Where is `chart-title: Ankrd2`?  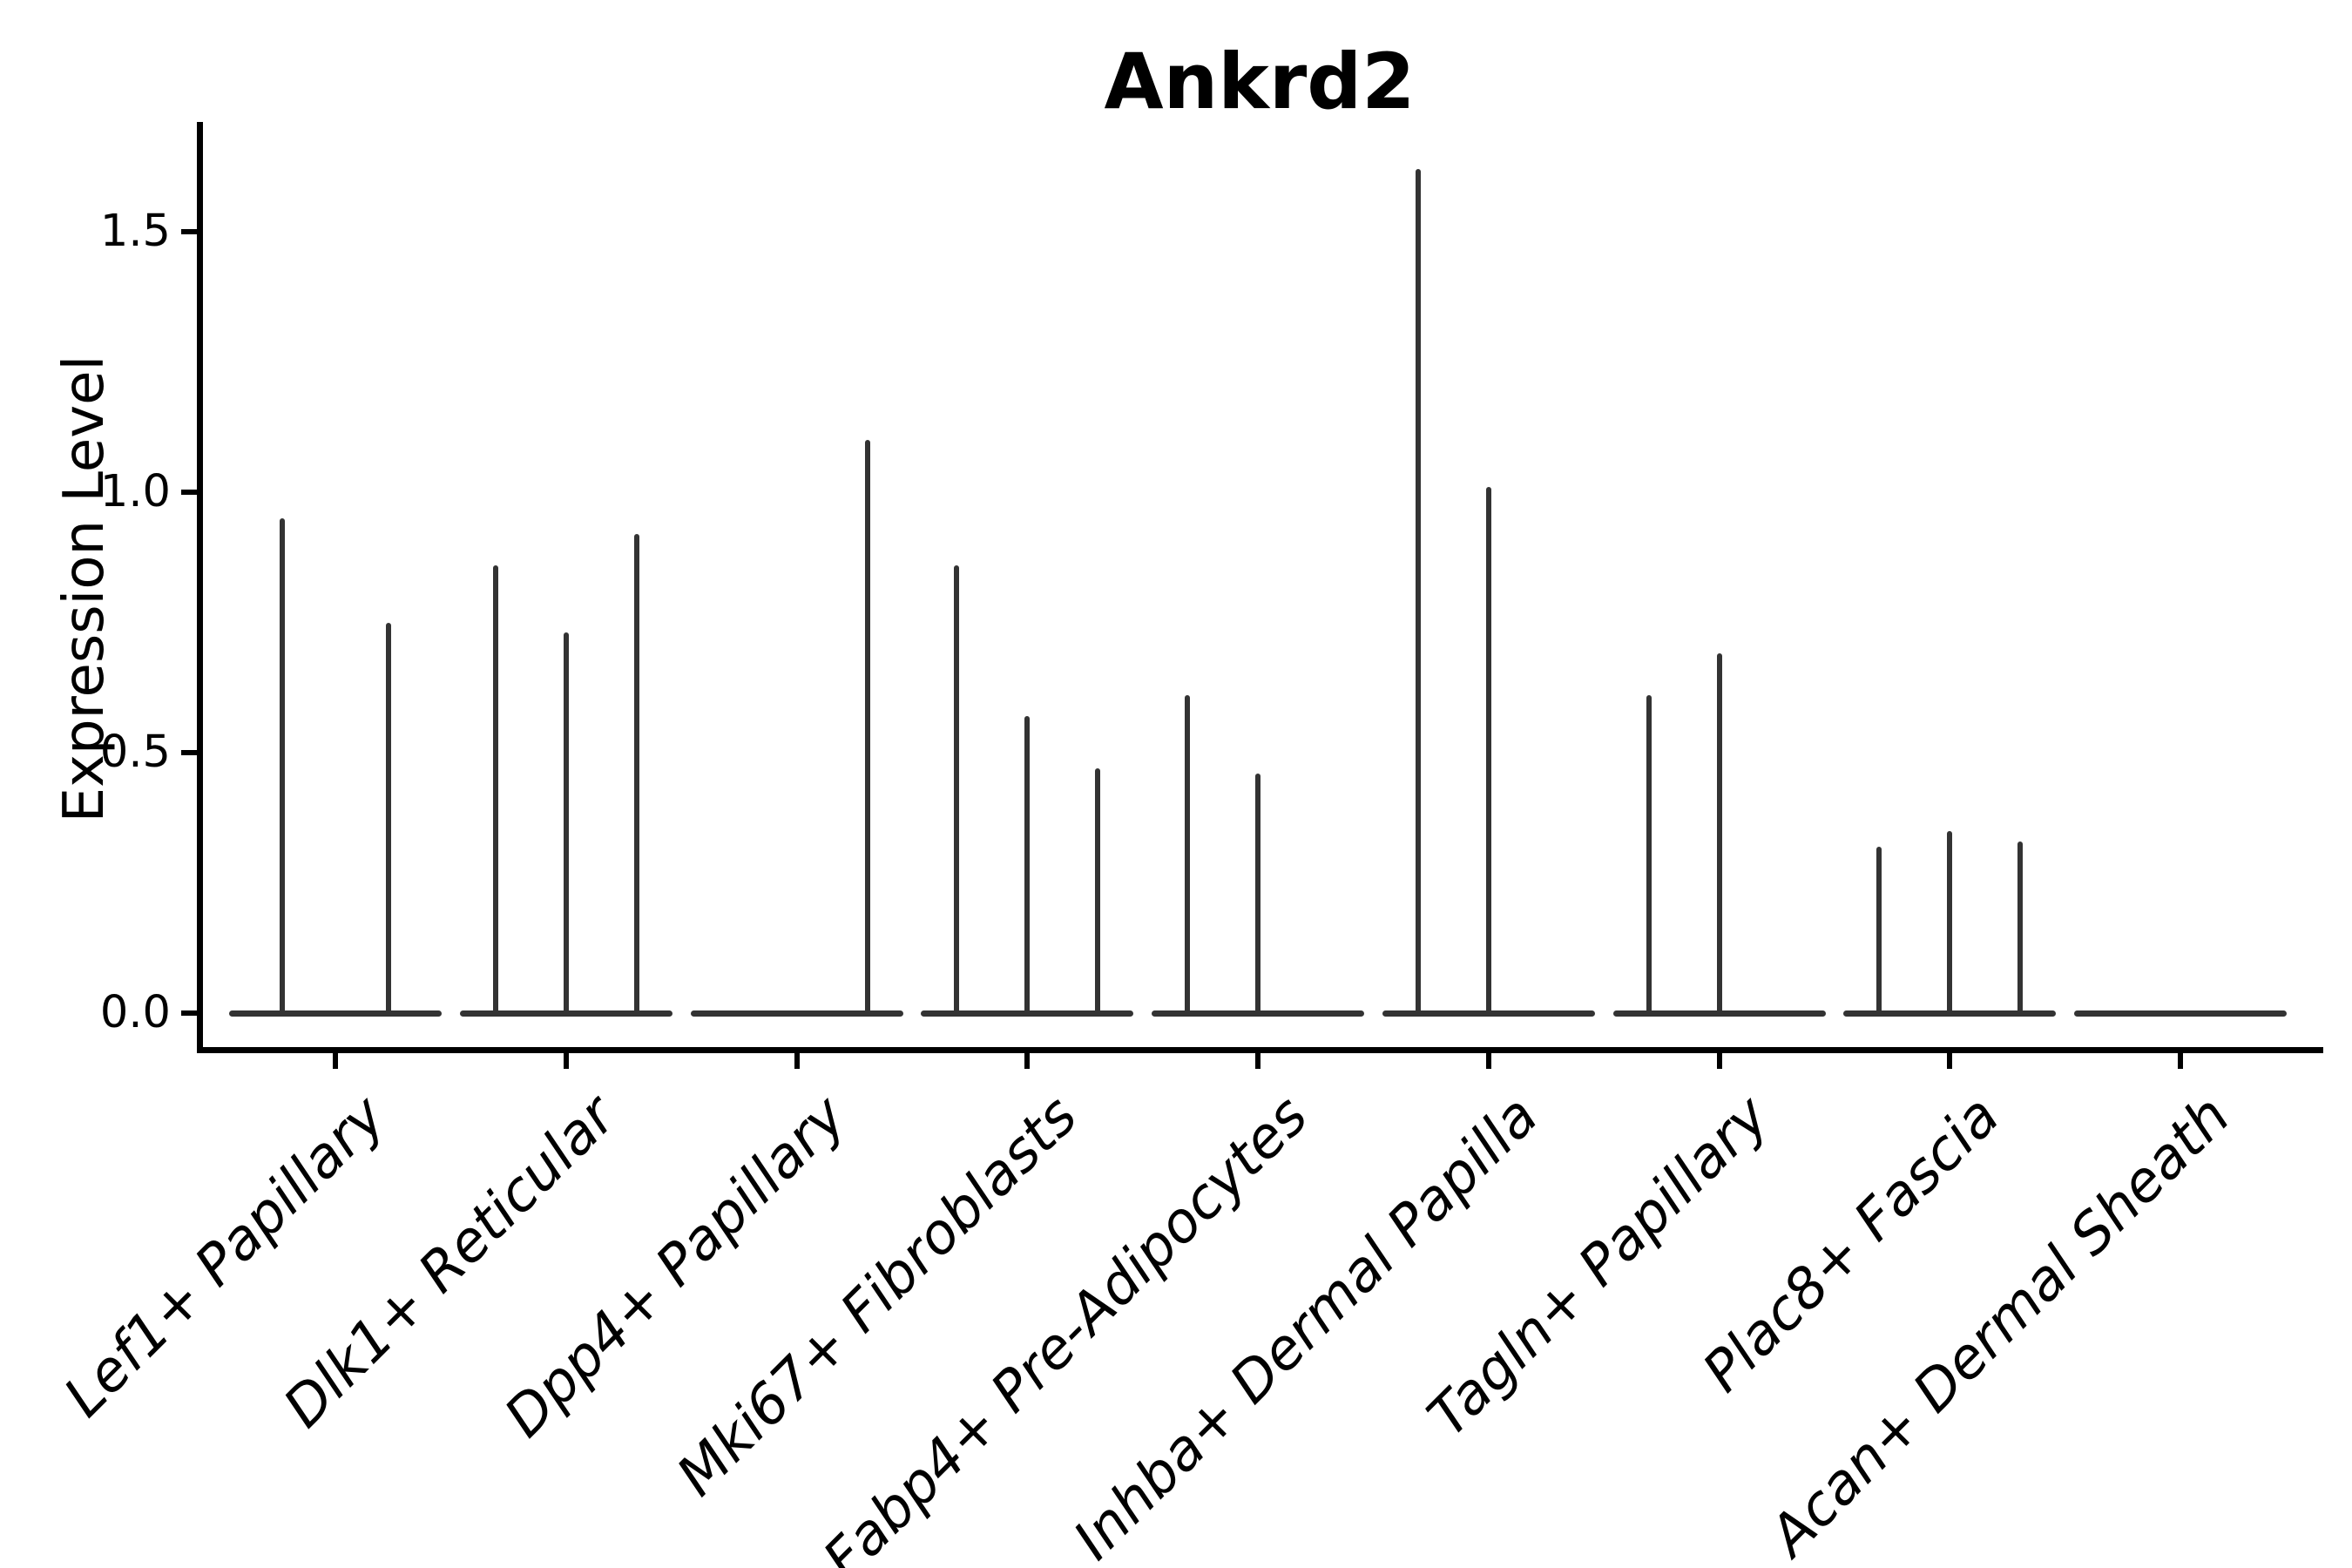
chart-title: Ankrd2 is located at coordinates (1260, 82).